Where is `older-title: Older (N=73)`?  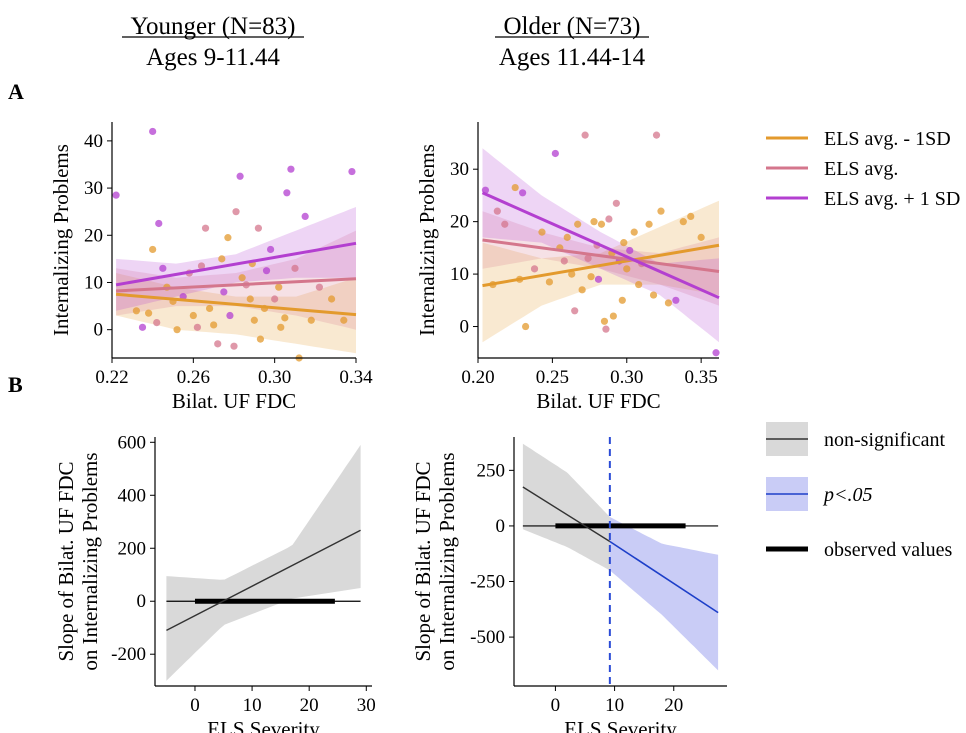
older-title: Older (N=73) is located at coordinates (572, 26).